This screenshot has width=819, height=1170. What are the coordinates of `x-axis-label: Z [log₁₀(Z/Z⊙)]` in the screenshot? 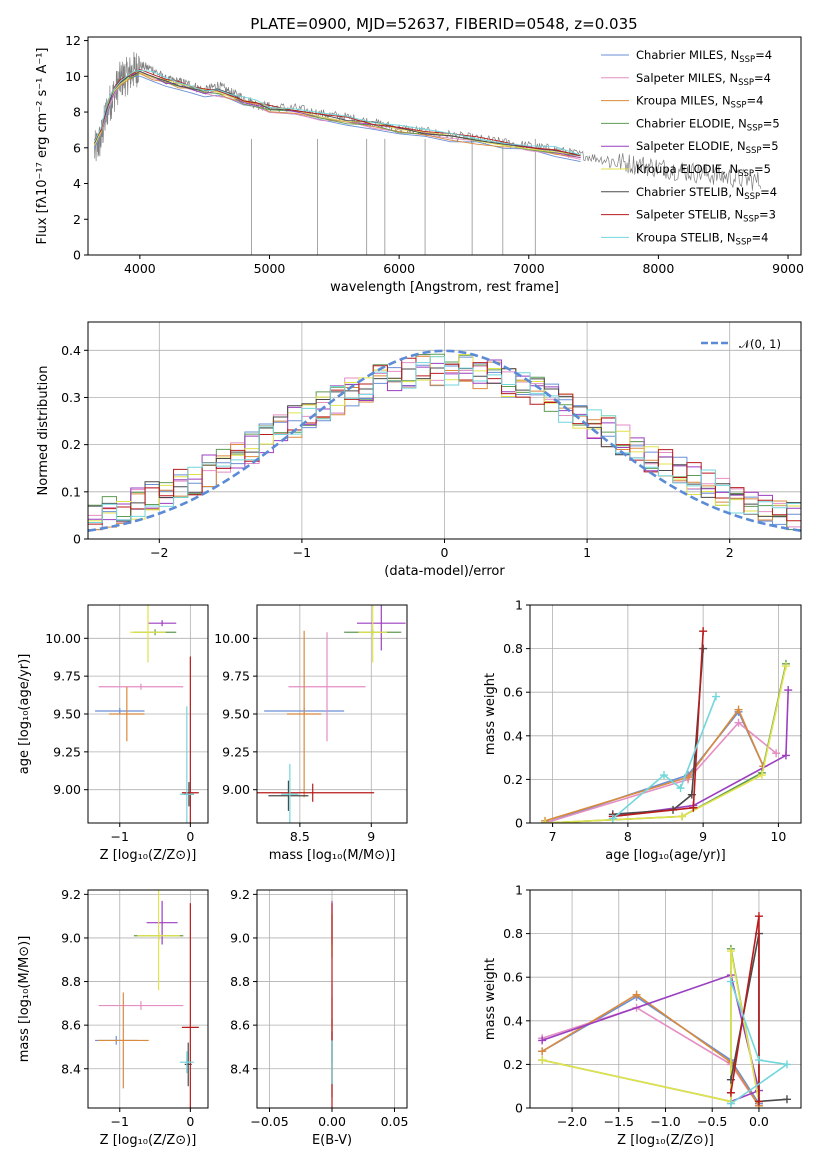 It's located at (148, 855).